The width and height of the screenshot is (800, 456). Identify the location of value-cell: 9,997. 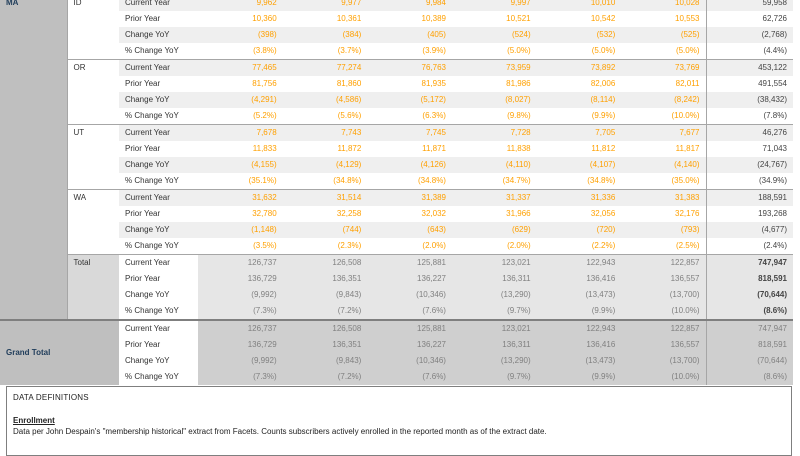
(494, 5).